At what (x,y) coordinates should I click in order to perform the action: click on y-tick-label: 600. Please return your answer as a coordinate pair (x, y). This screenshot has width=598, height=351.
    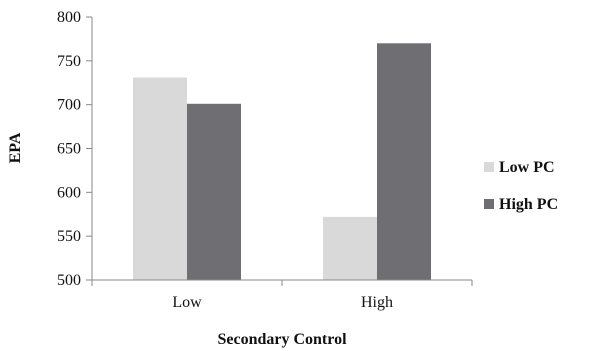
    Looking at the image, I should click on (69, 192).